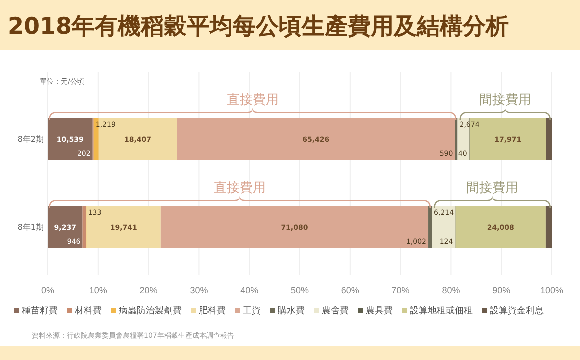 This screenshot has height=360, width=580. I want to click on legend-label: 購水費, so click(291, 311).